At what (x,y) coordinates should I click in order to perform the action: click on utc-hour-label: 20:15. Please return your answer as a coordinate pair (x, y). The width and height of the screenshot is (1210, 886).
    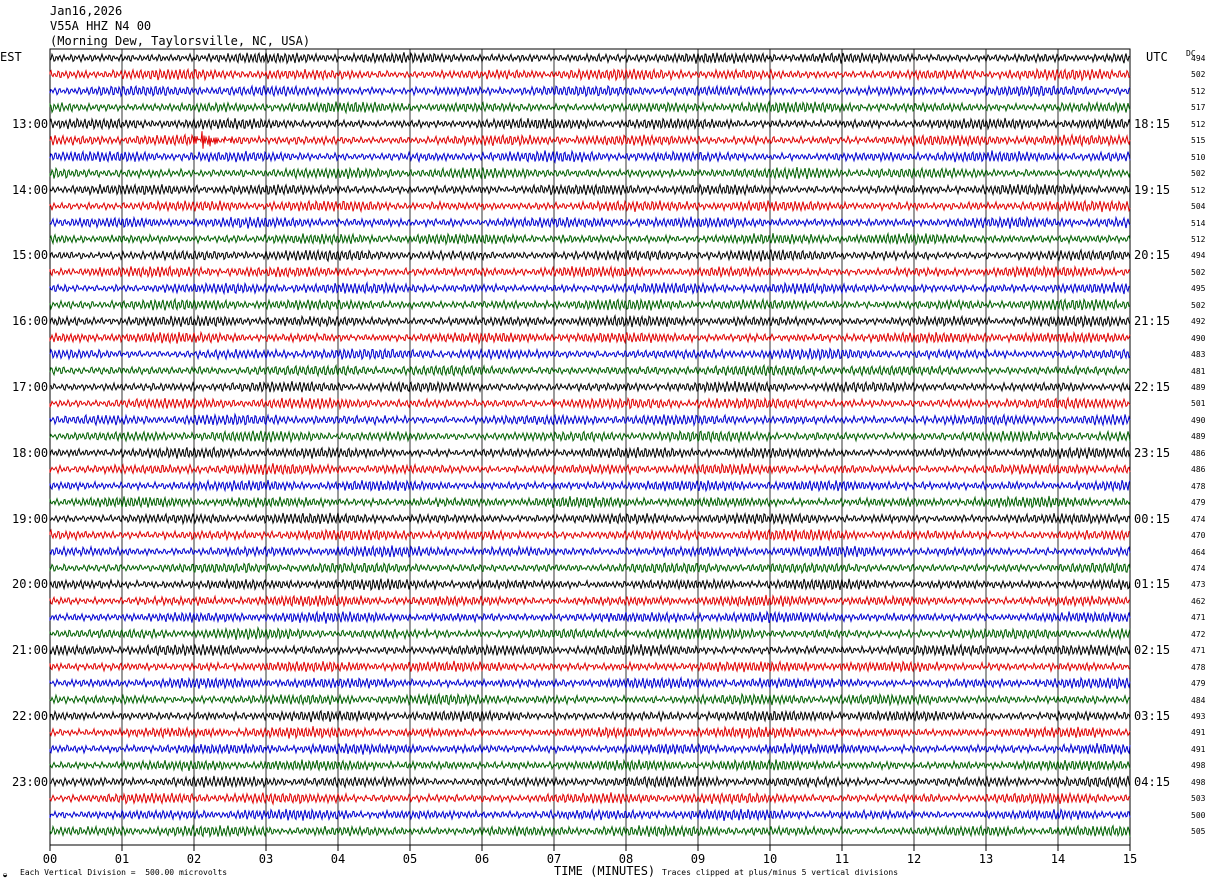
    Looking at the image, I should click on (1152, 255).